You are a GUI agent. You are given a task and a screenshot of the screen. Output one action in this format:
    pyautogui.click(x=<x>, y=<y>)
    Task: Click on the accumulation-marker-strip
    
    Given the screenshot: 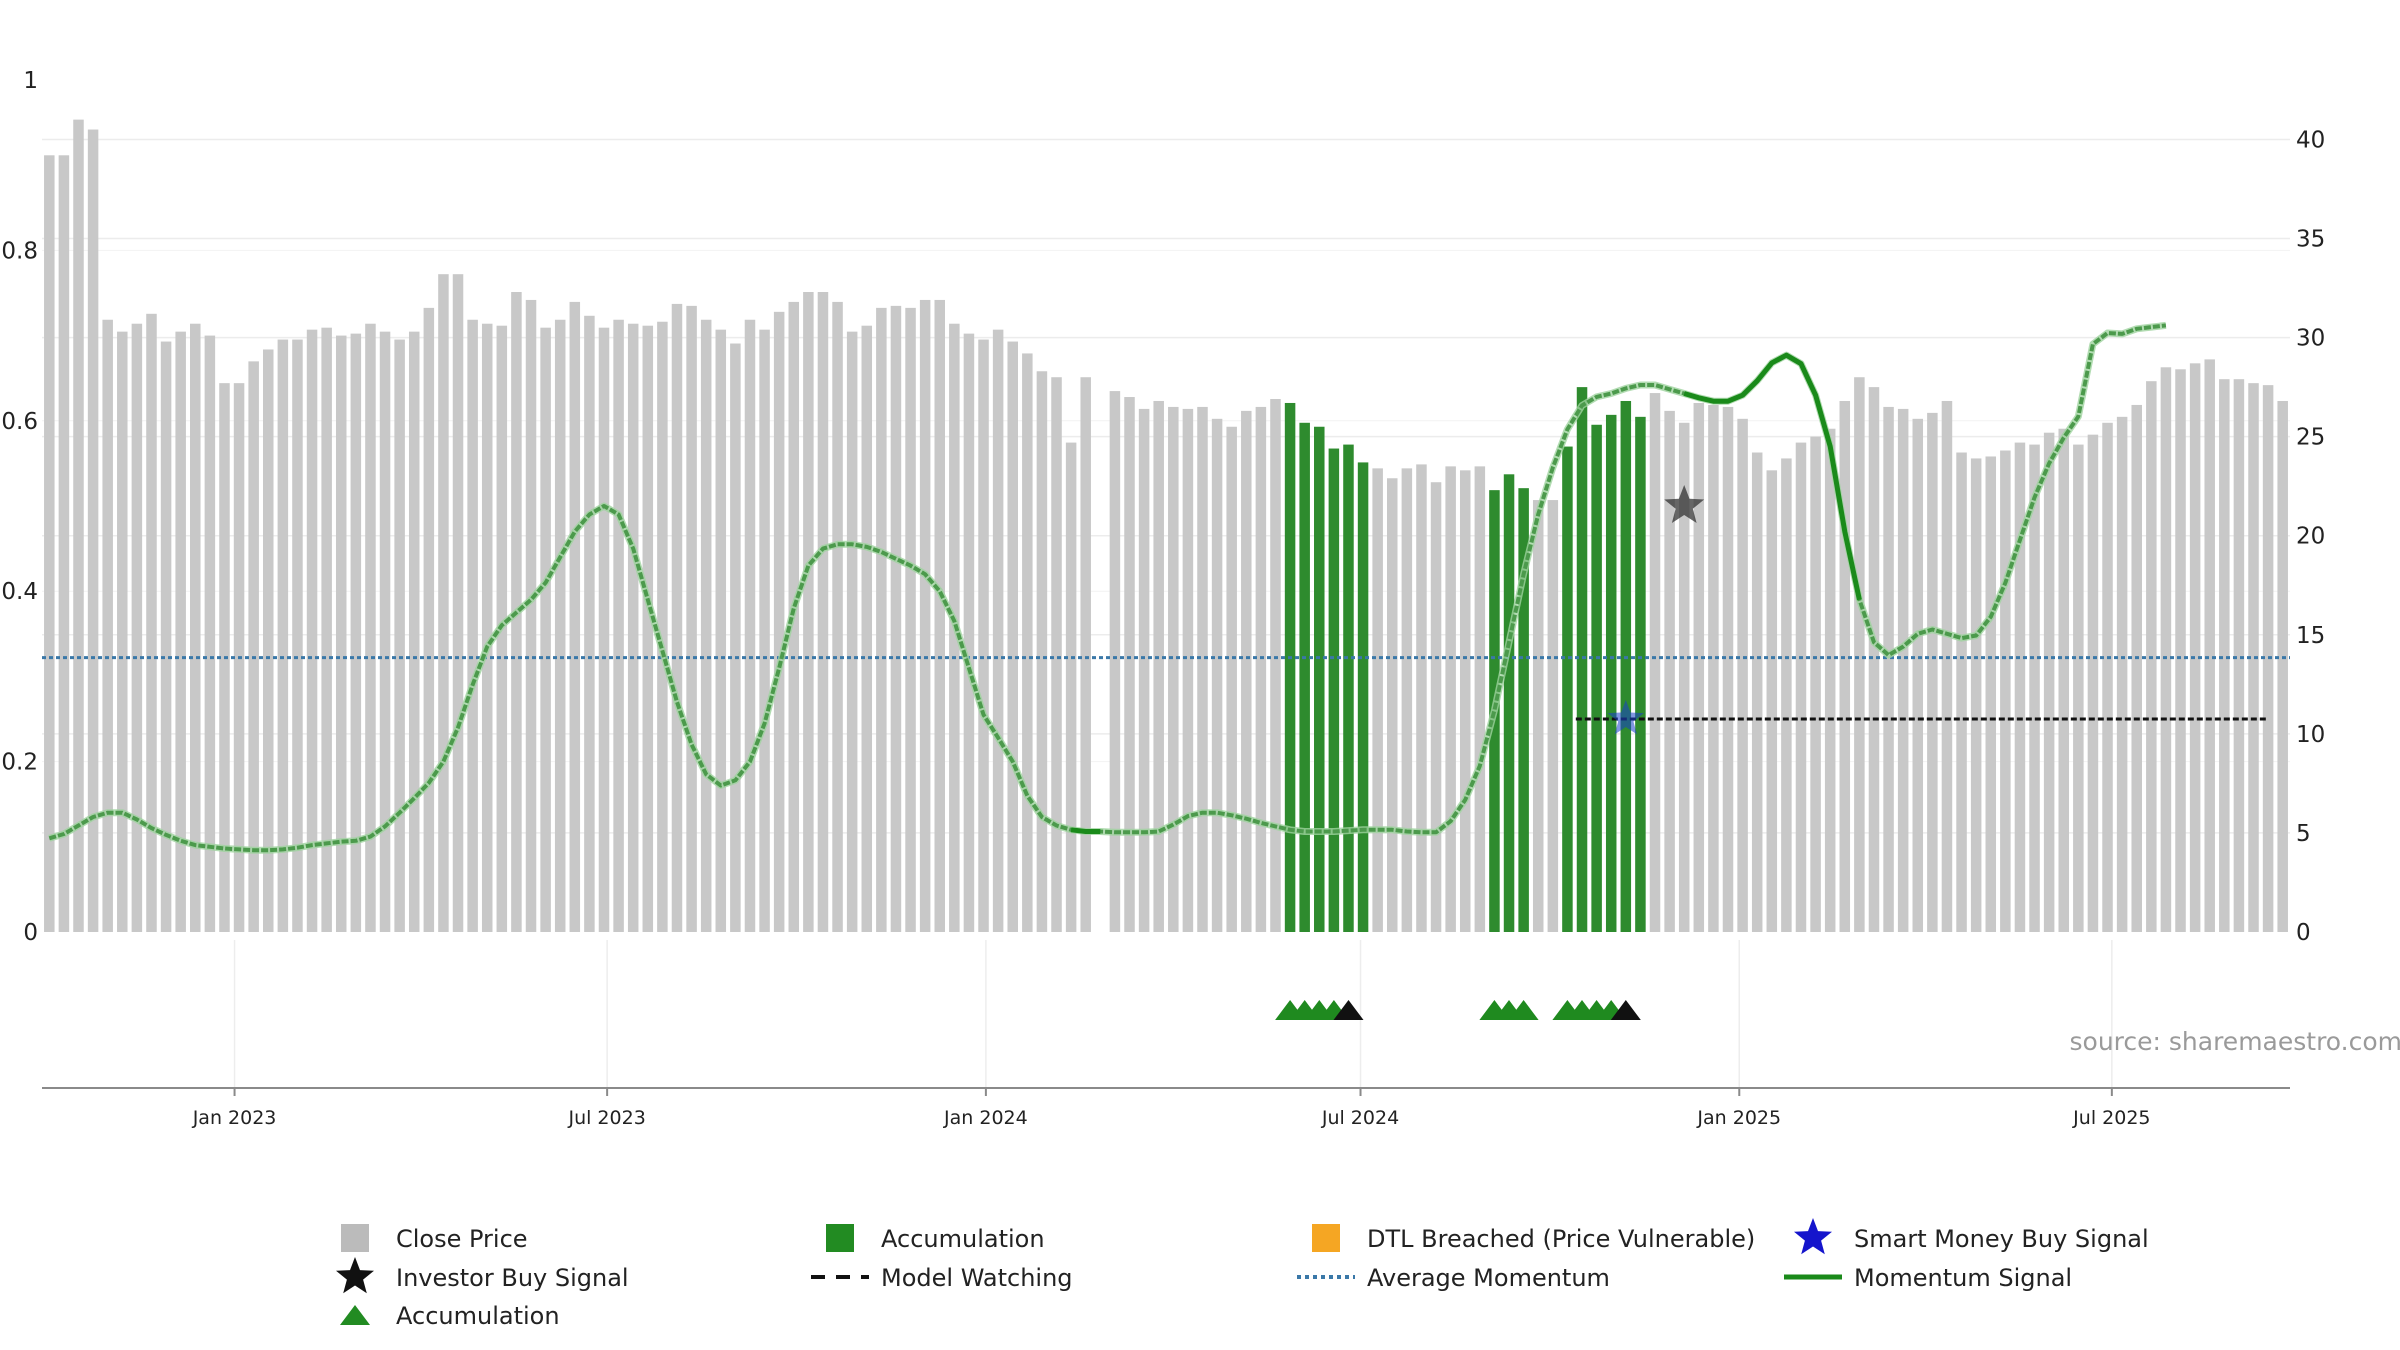 What is the action you would take?
    pyautogui.click(x=1458, y=1010)
    